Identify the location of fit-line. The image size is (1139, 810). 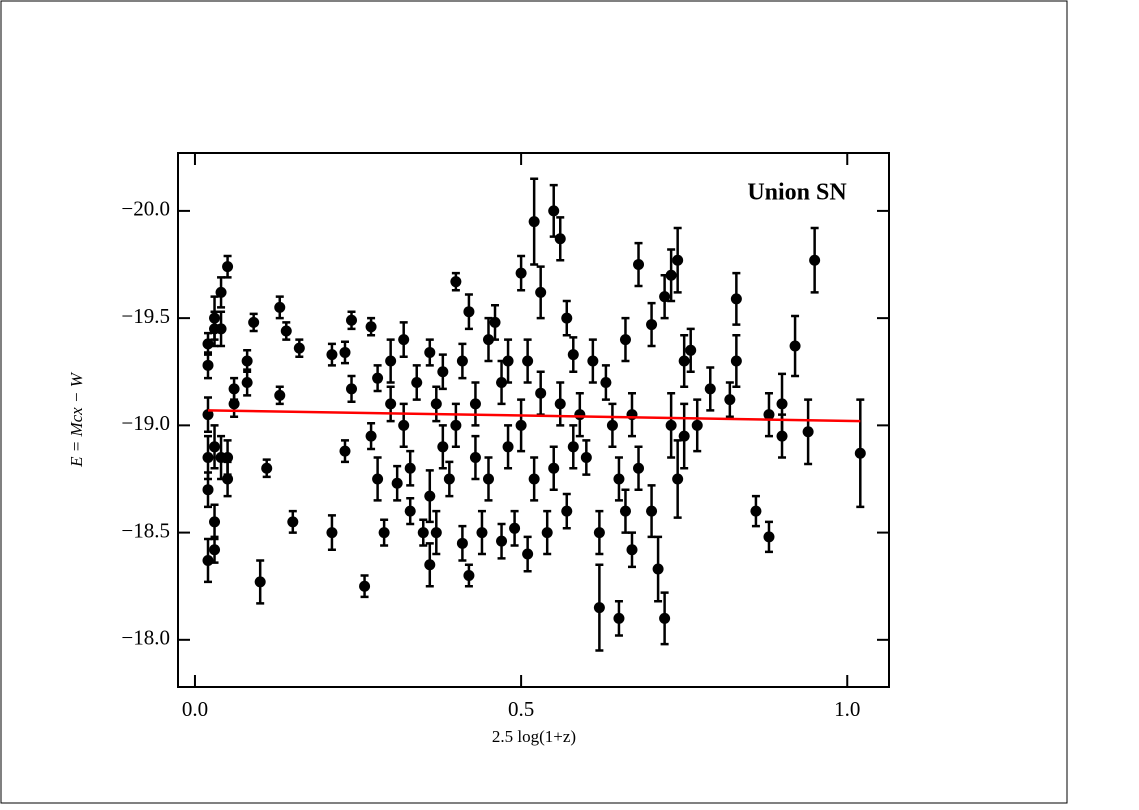
(534, 416).